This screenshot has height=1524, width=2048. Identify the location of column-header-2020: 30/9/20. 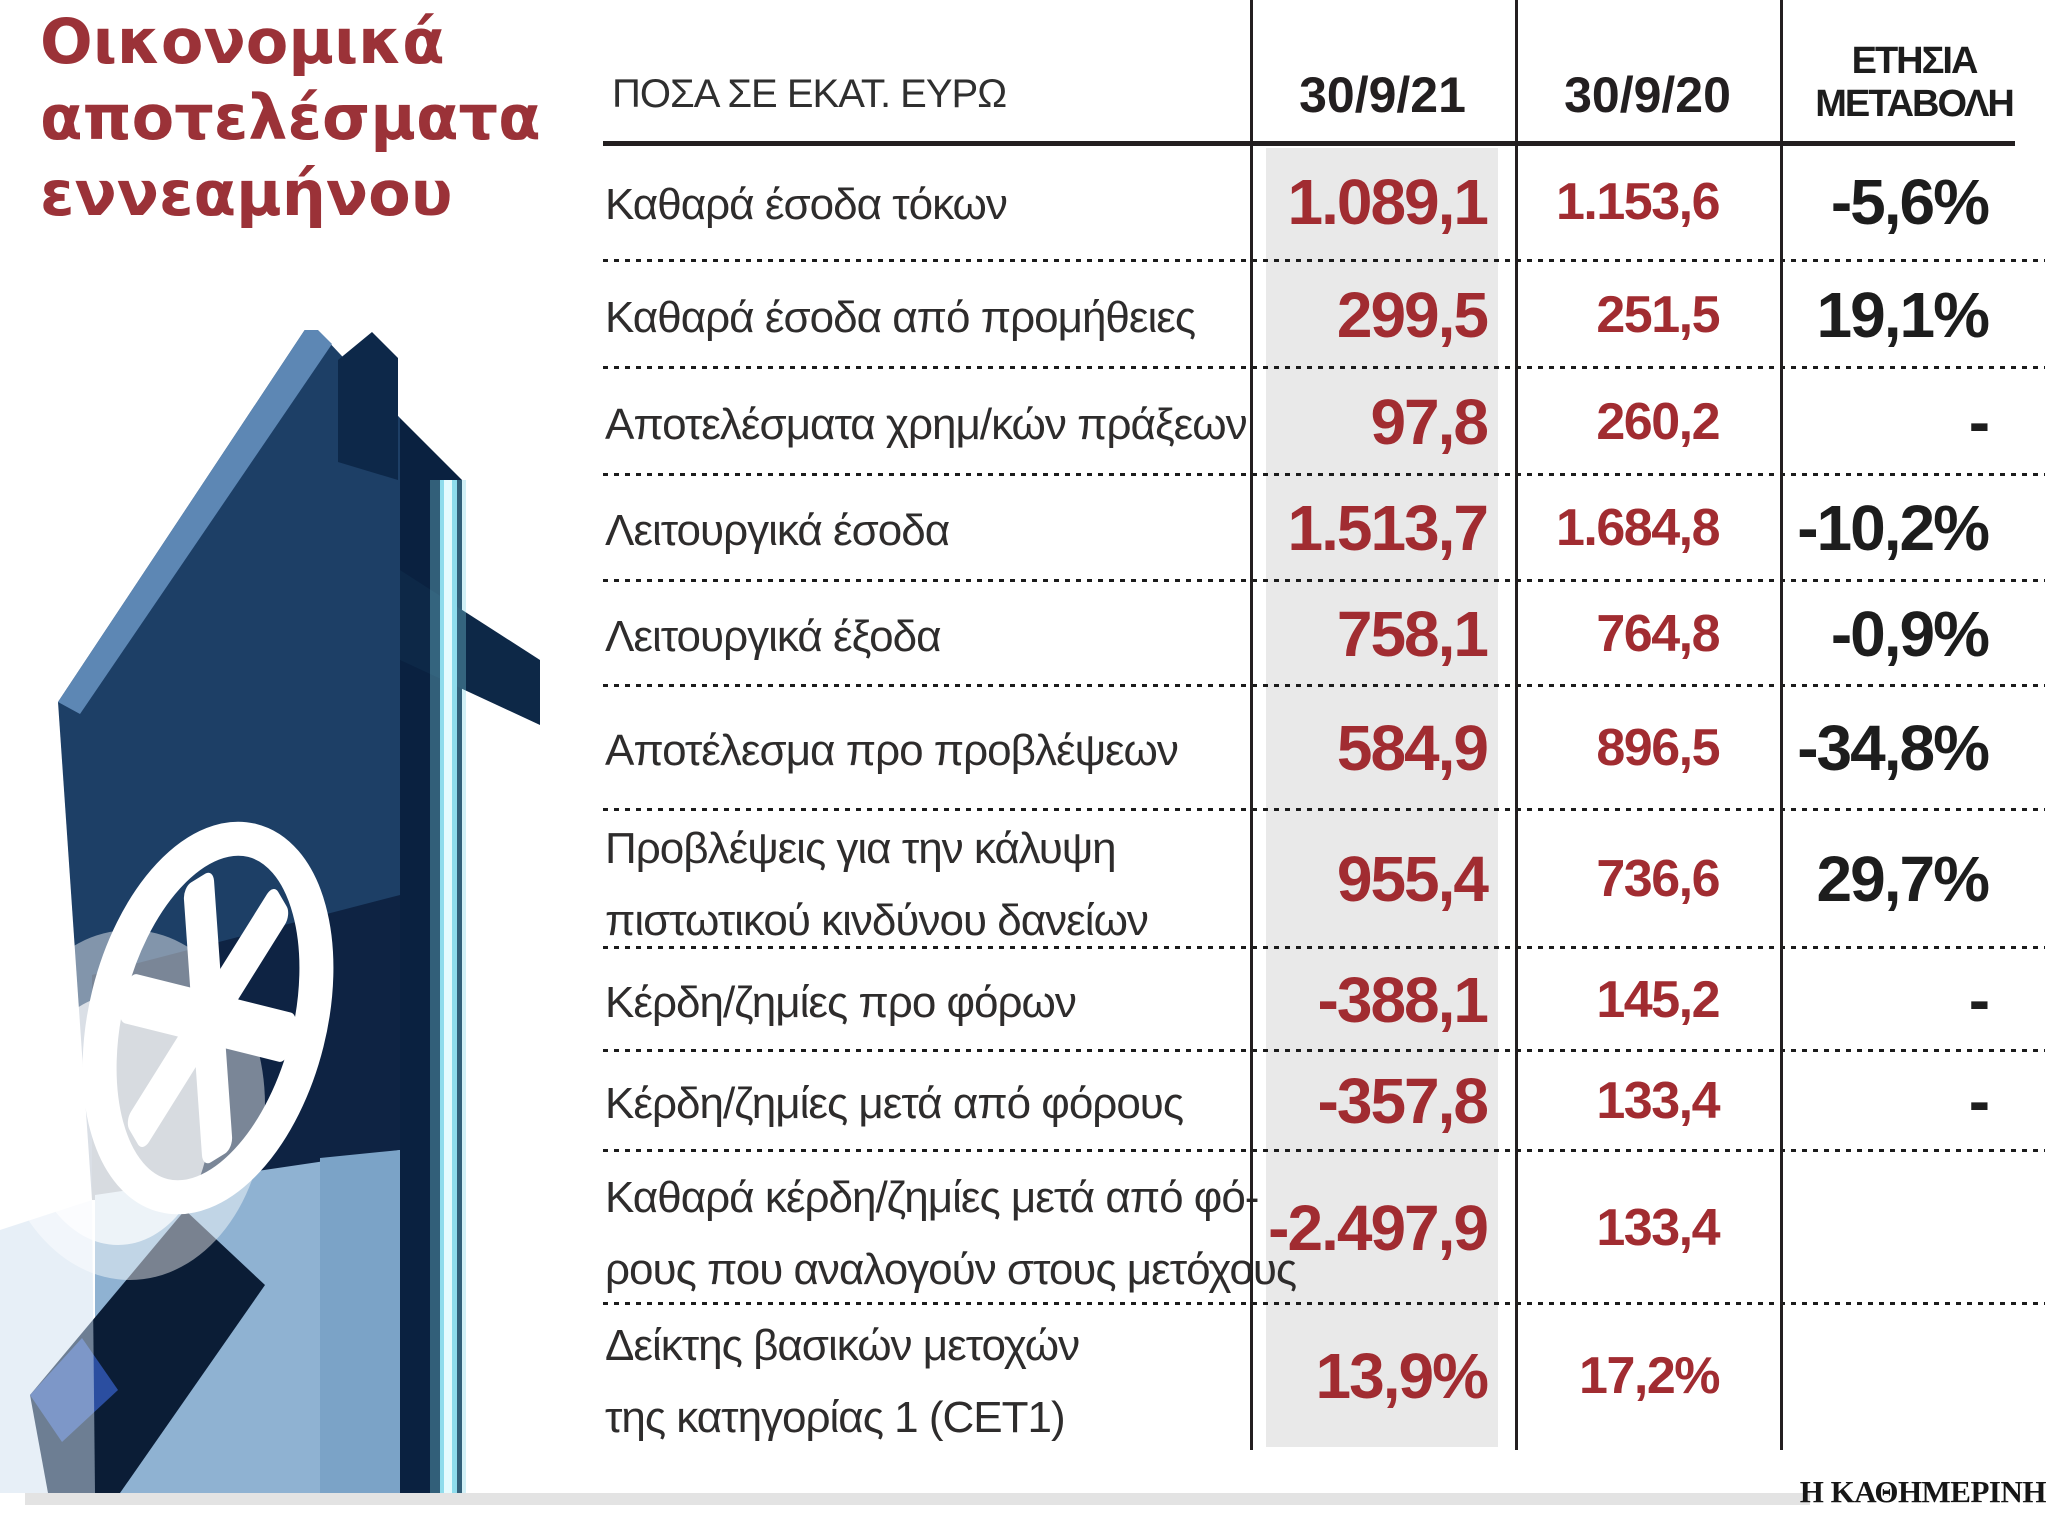
(1647, 95).